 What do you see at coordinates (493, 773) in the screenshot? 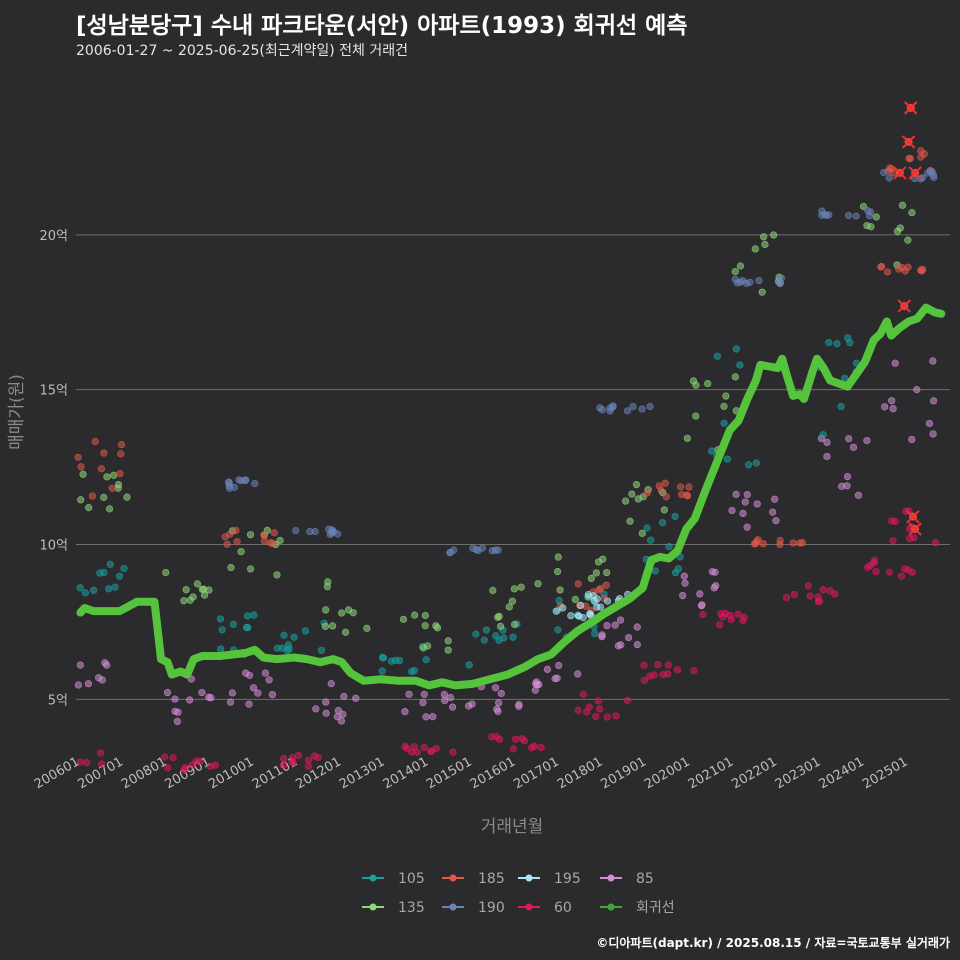
I see `x-tick-label: 201601` at bounding box center [493, 773].